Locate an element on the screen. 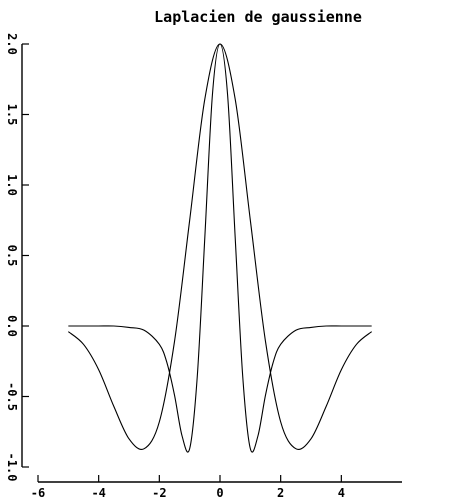 This screenshot has width=466, height=500. y-tick-label: 2.0 is located at coordinates (12, 44).